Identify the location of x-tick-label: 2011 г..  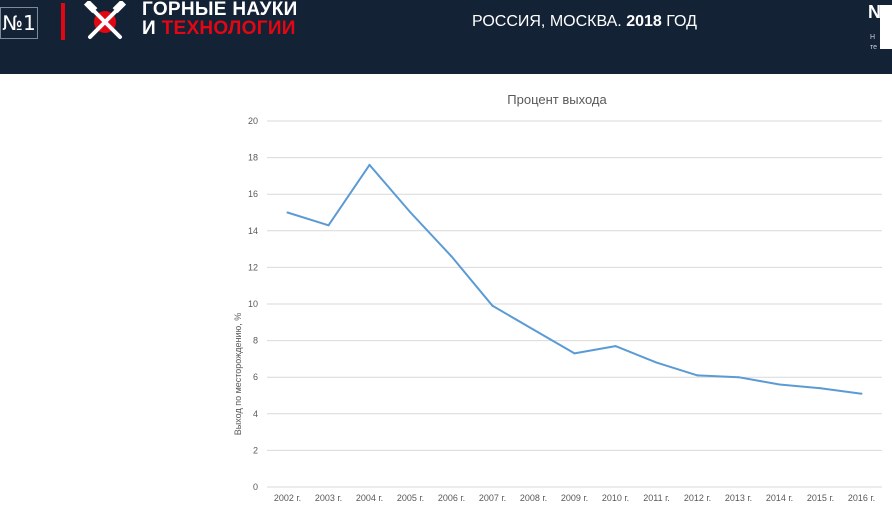
(656, 498).